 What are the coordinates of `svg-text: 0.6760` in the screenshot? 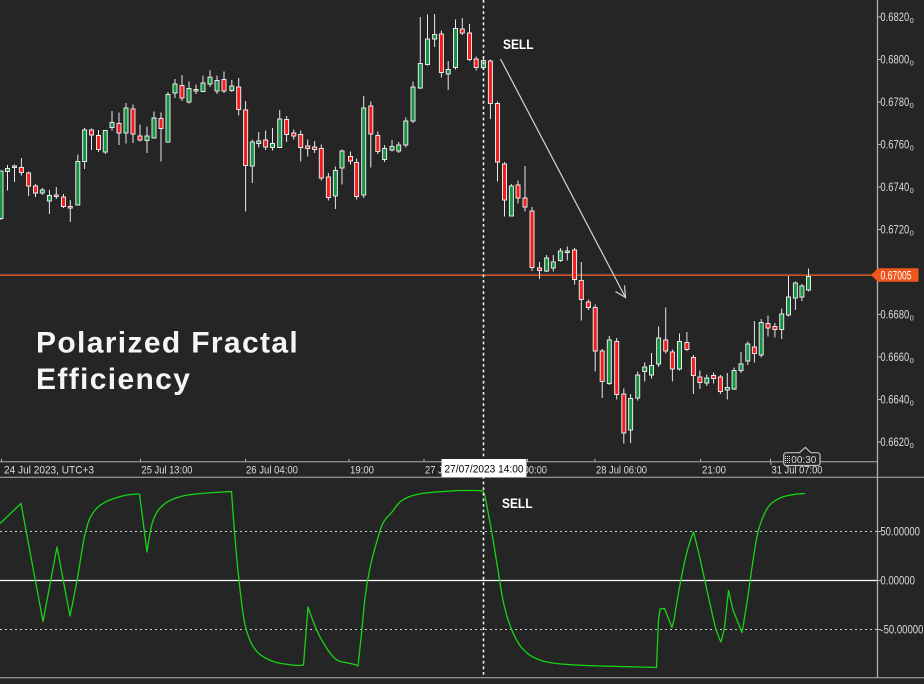 It's located at (894, 146).